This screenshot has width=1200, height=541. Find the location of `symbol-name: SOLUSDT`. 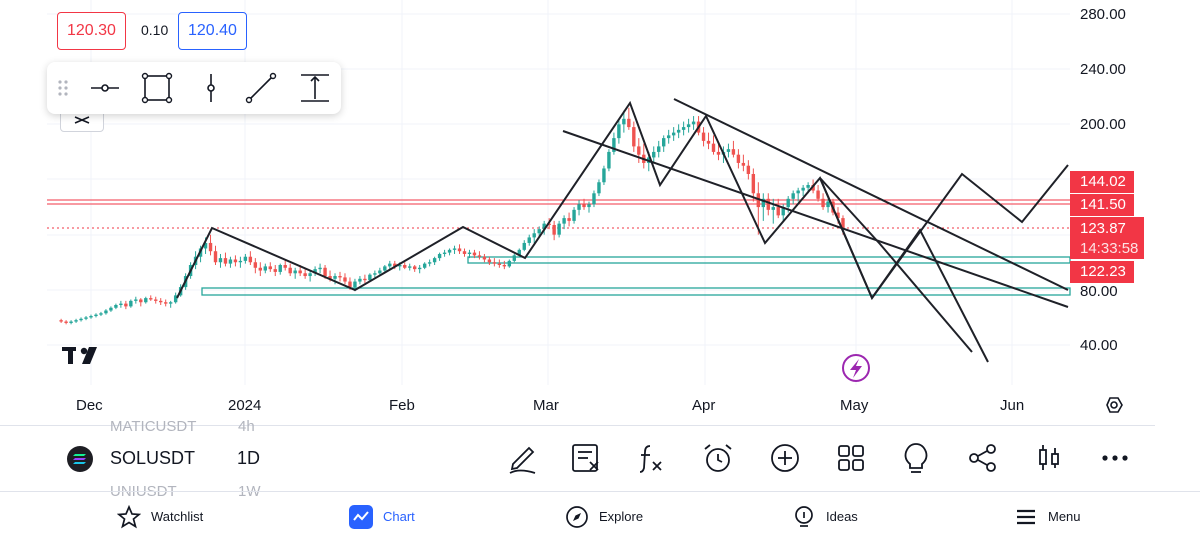

symbol-name: SOLUSDT is located at coordinates (153, 458).